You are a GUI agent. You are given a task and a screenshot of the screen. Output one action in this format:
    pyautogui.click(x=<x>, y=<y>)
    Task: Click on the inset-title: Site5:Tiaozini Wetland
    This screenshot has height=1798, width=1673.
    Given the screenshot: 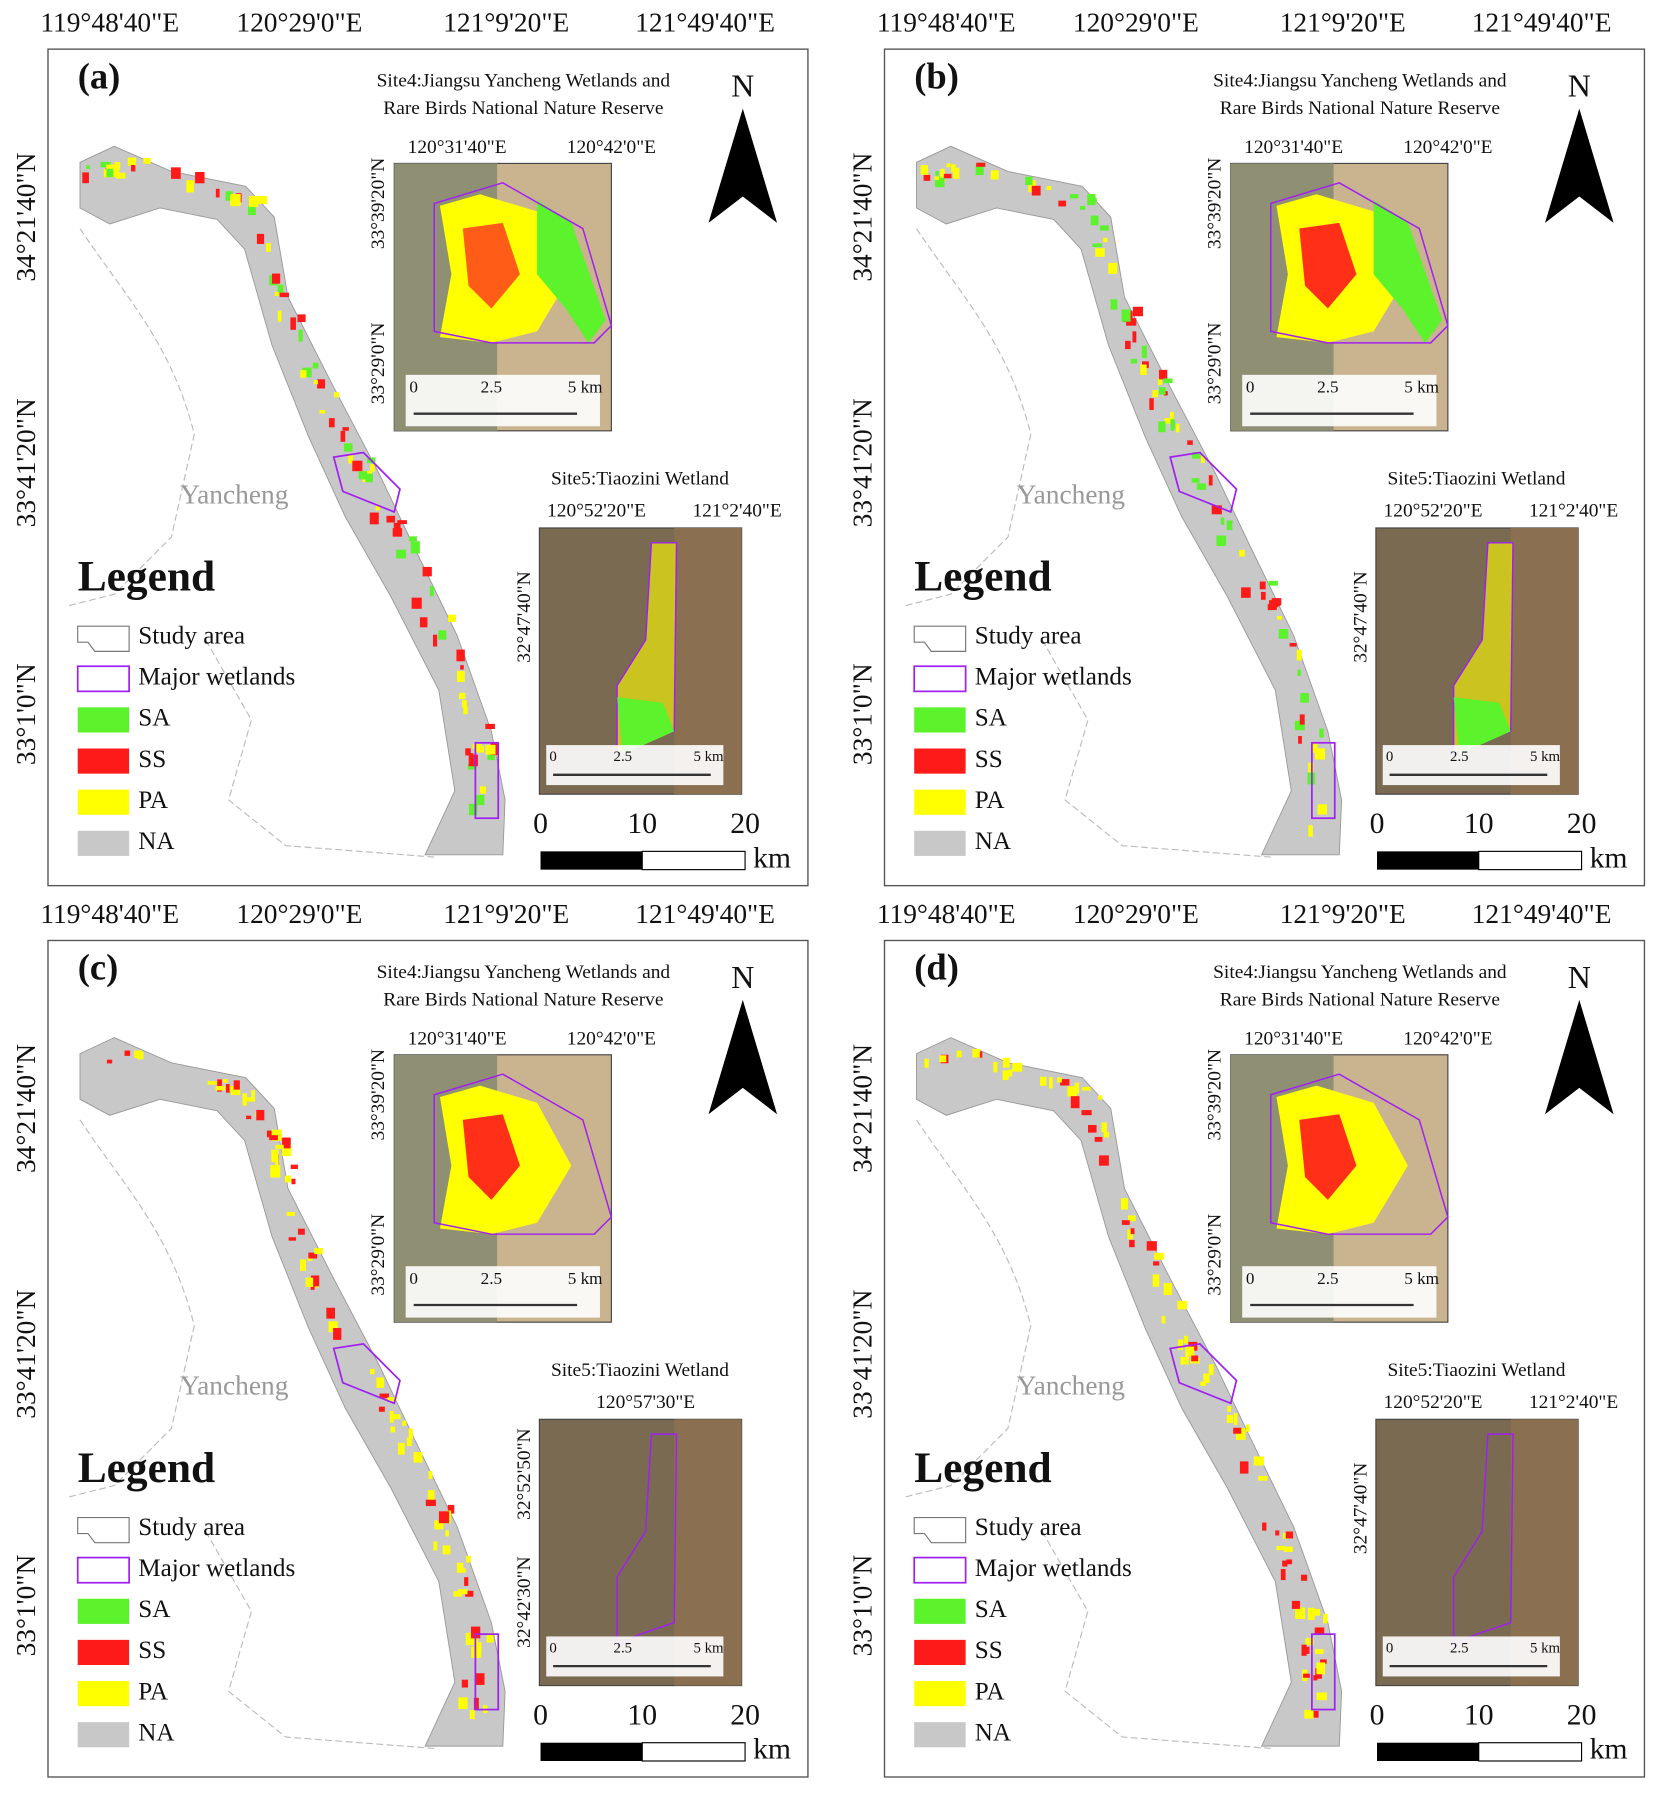 What is the action you would take?
    pyautogui.click(x=1476, y=1370)
    